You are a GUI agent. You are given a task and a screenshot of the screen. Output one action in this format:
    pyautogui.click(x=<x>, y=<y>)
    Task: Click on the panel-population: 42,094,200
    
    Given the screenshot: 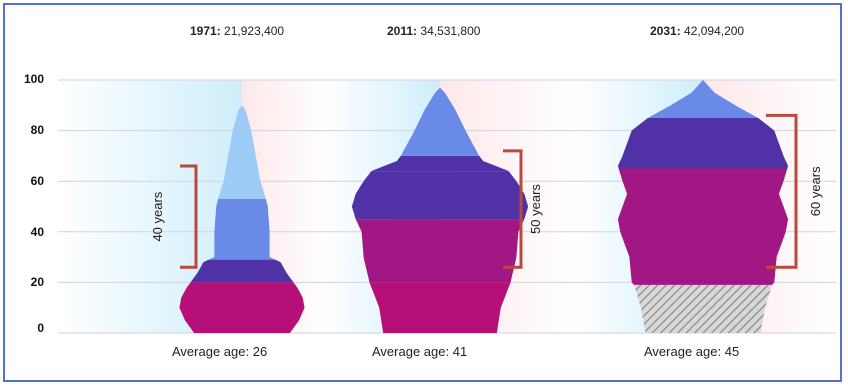 What is the action you would take?
    pyautogui.click(x=714, y=31)
    